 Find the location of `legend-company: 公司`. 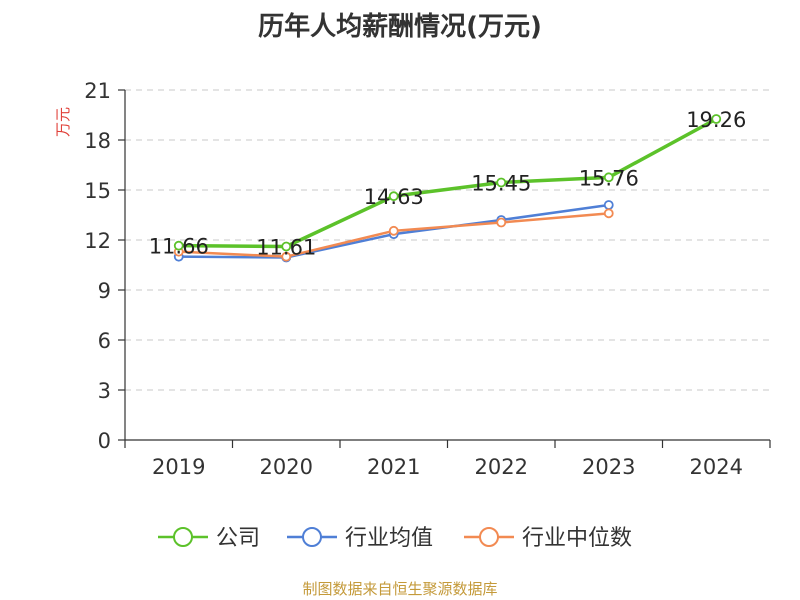

legend-company: 公司 is located at coordinates (209, 538).